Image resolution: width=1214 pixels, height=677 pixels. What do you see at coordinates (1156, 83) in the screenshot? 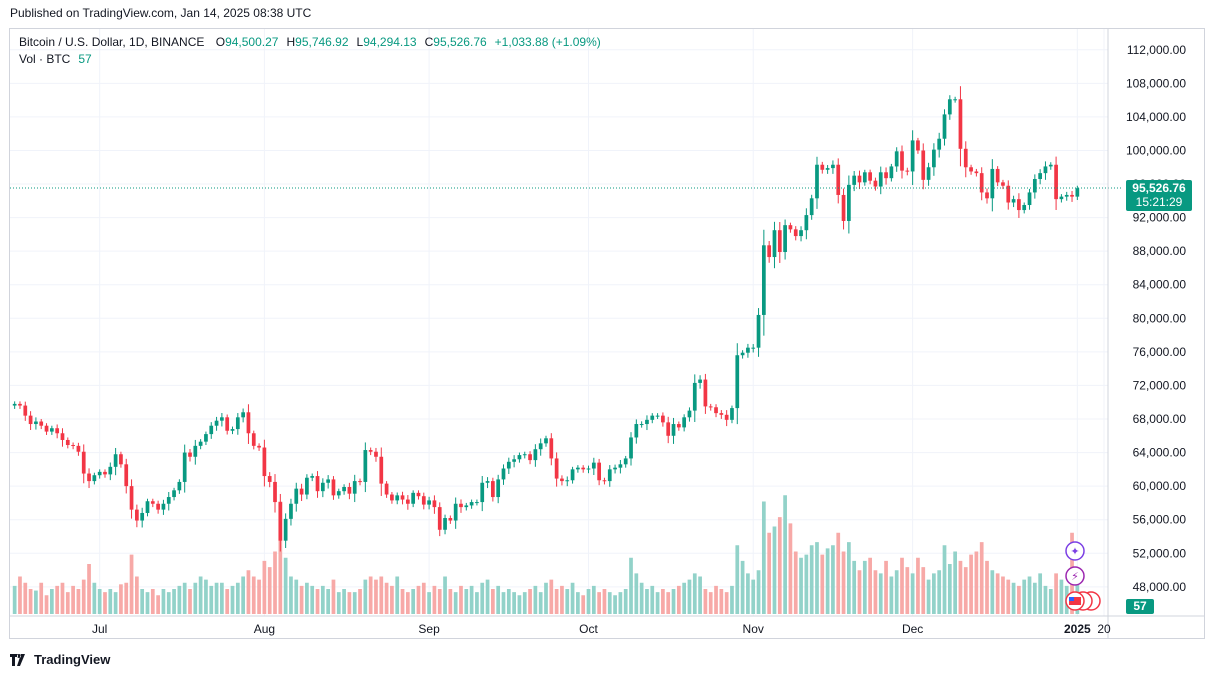
I see `price-tick-label: 108,000.00` at bounding box center [1156, 83].